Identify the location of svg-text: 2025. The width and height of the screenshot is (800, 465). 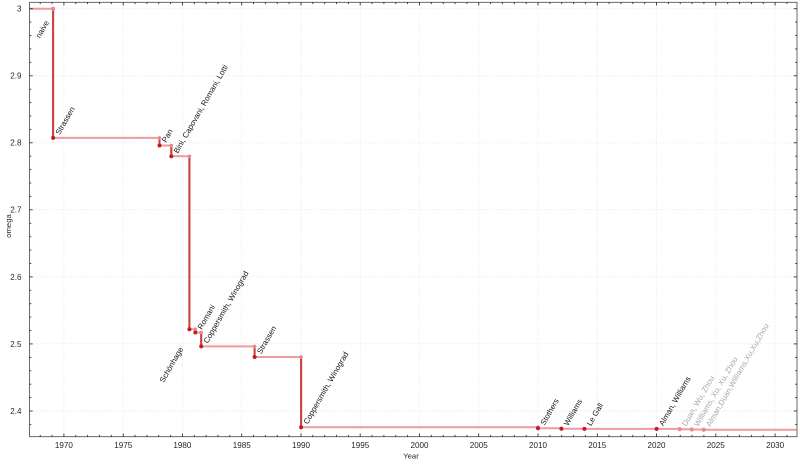
(716, 445).